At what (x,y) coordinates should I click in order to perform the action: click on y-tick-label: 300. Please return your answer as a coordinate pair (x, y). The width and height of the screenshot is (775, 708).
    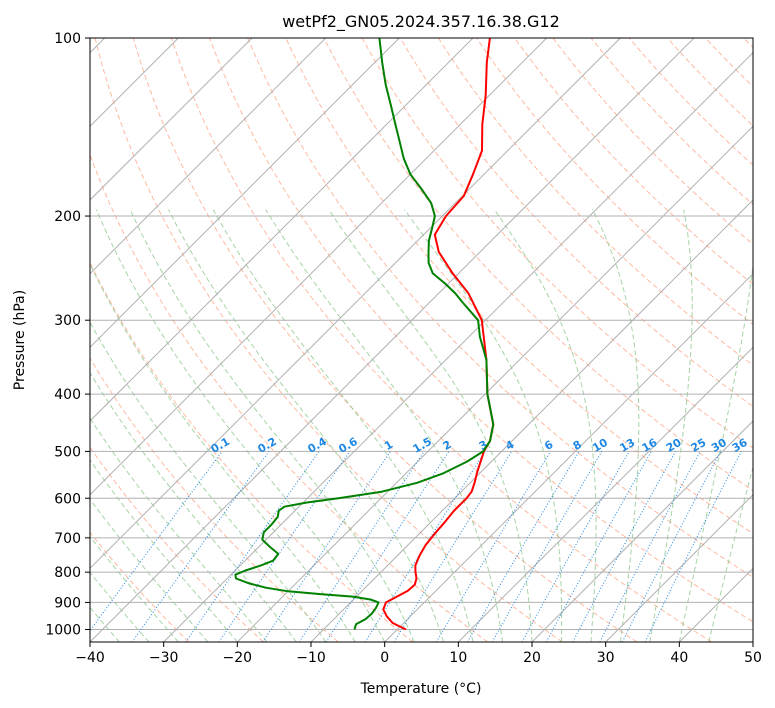
    Looking at the image, I should click on (67, 321).